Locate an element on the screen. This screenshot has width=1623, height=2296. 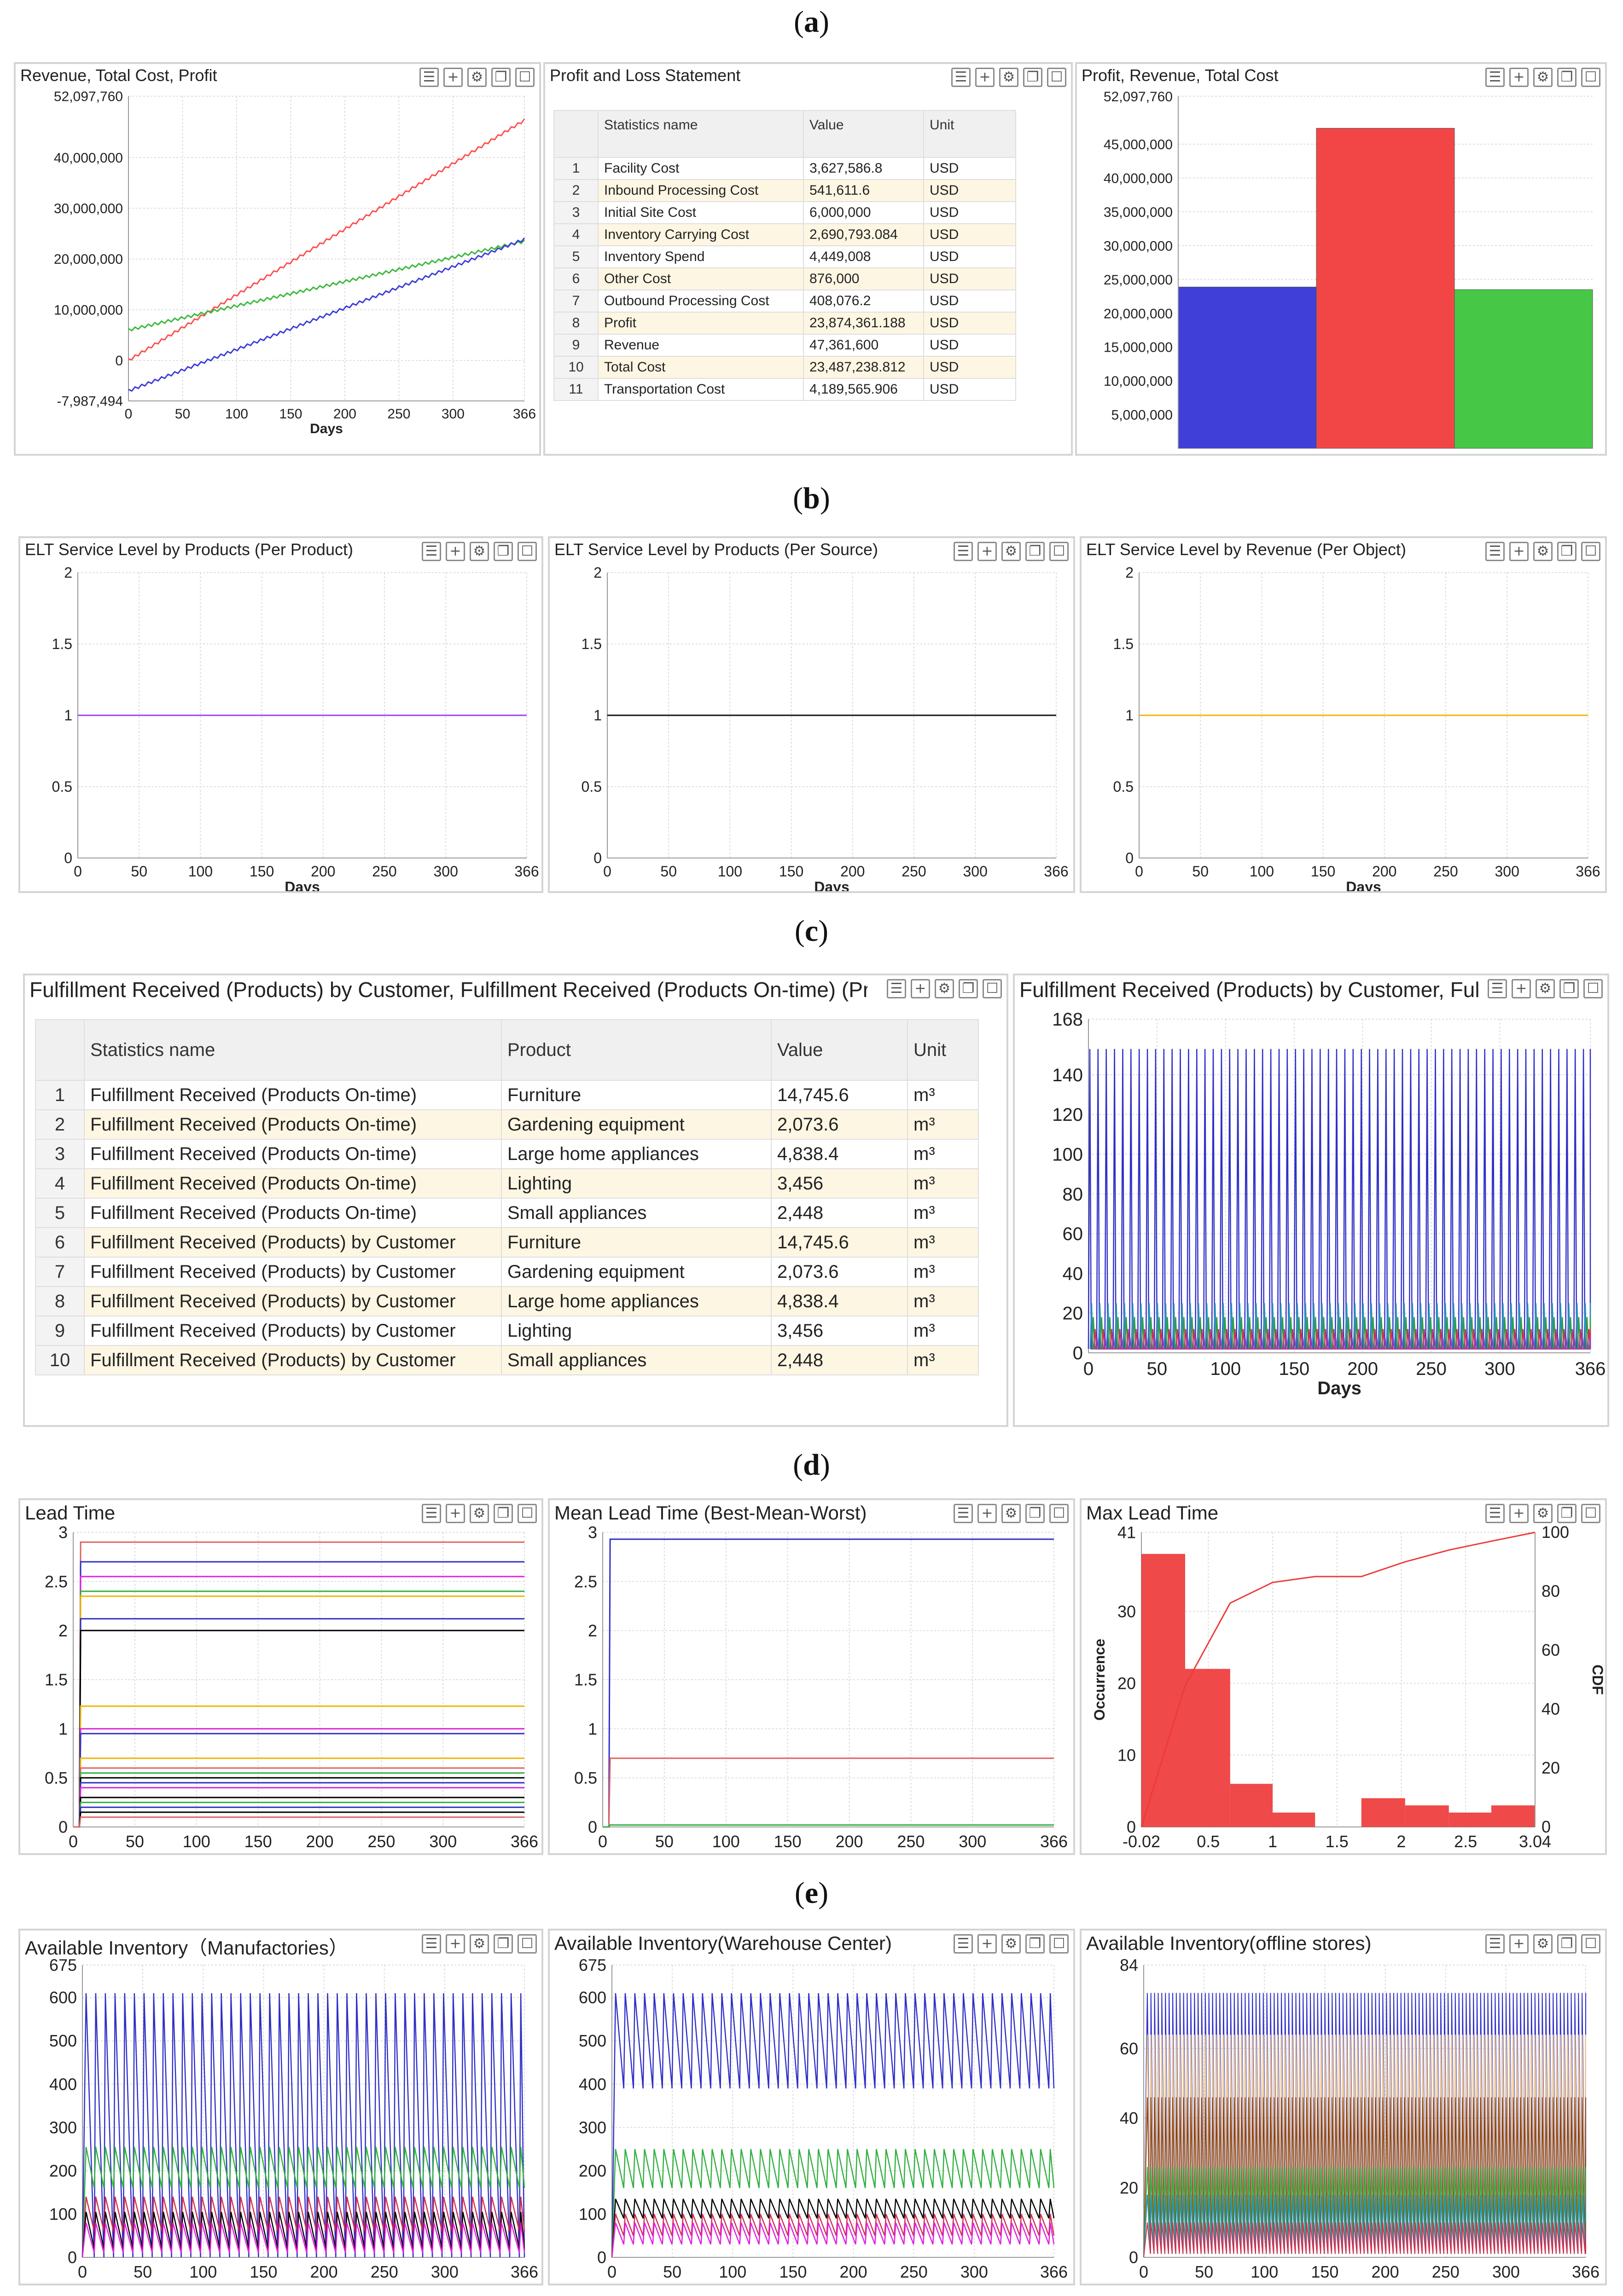
table-row: 11 Transportation Cost 4,189,565.906 USD is located at coordinates (784, 389).